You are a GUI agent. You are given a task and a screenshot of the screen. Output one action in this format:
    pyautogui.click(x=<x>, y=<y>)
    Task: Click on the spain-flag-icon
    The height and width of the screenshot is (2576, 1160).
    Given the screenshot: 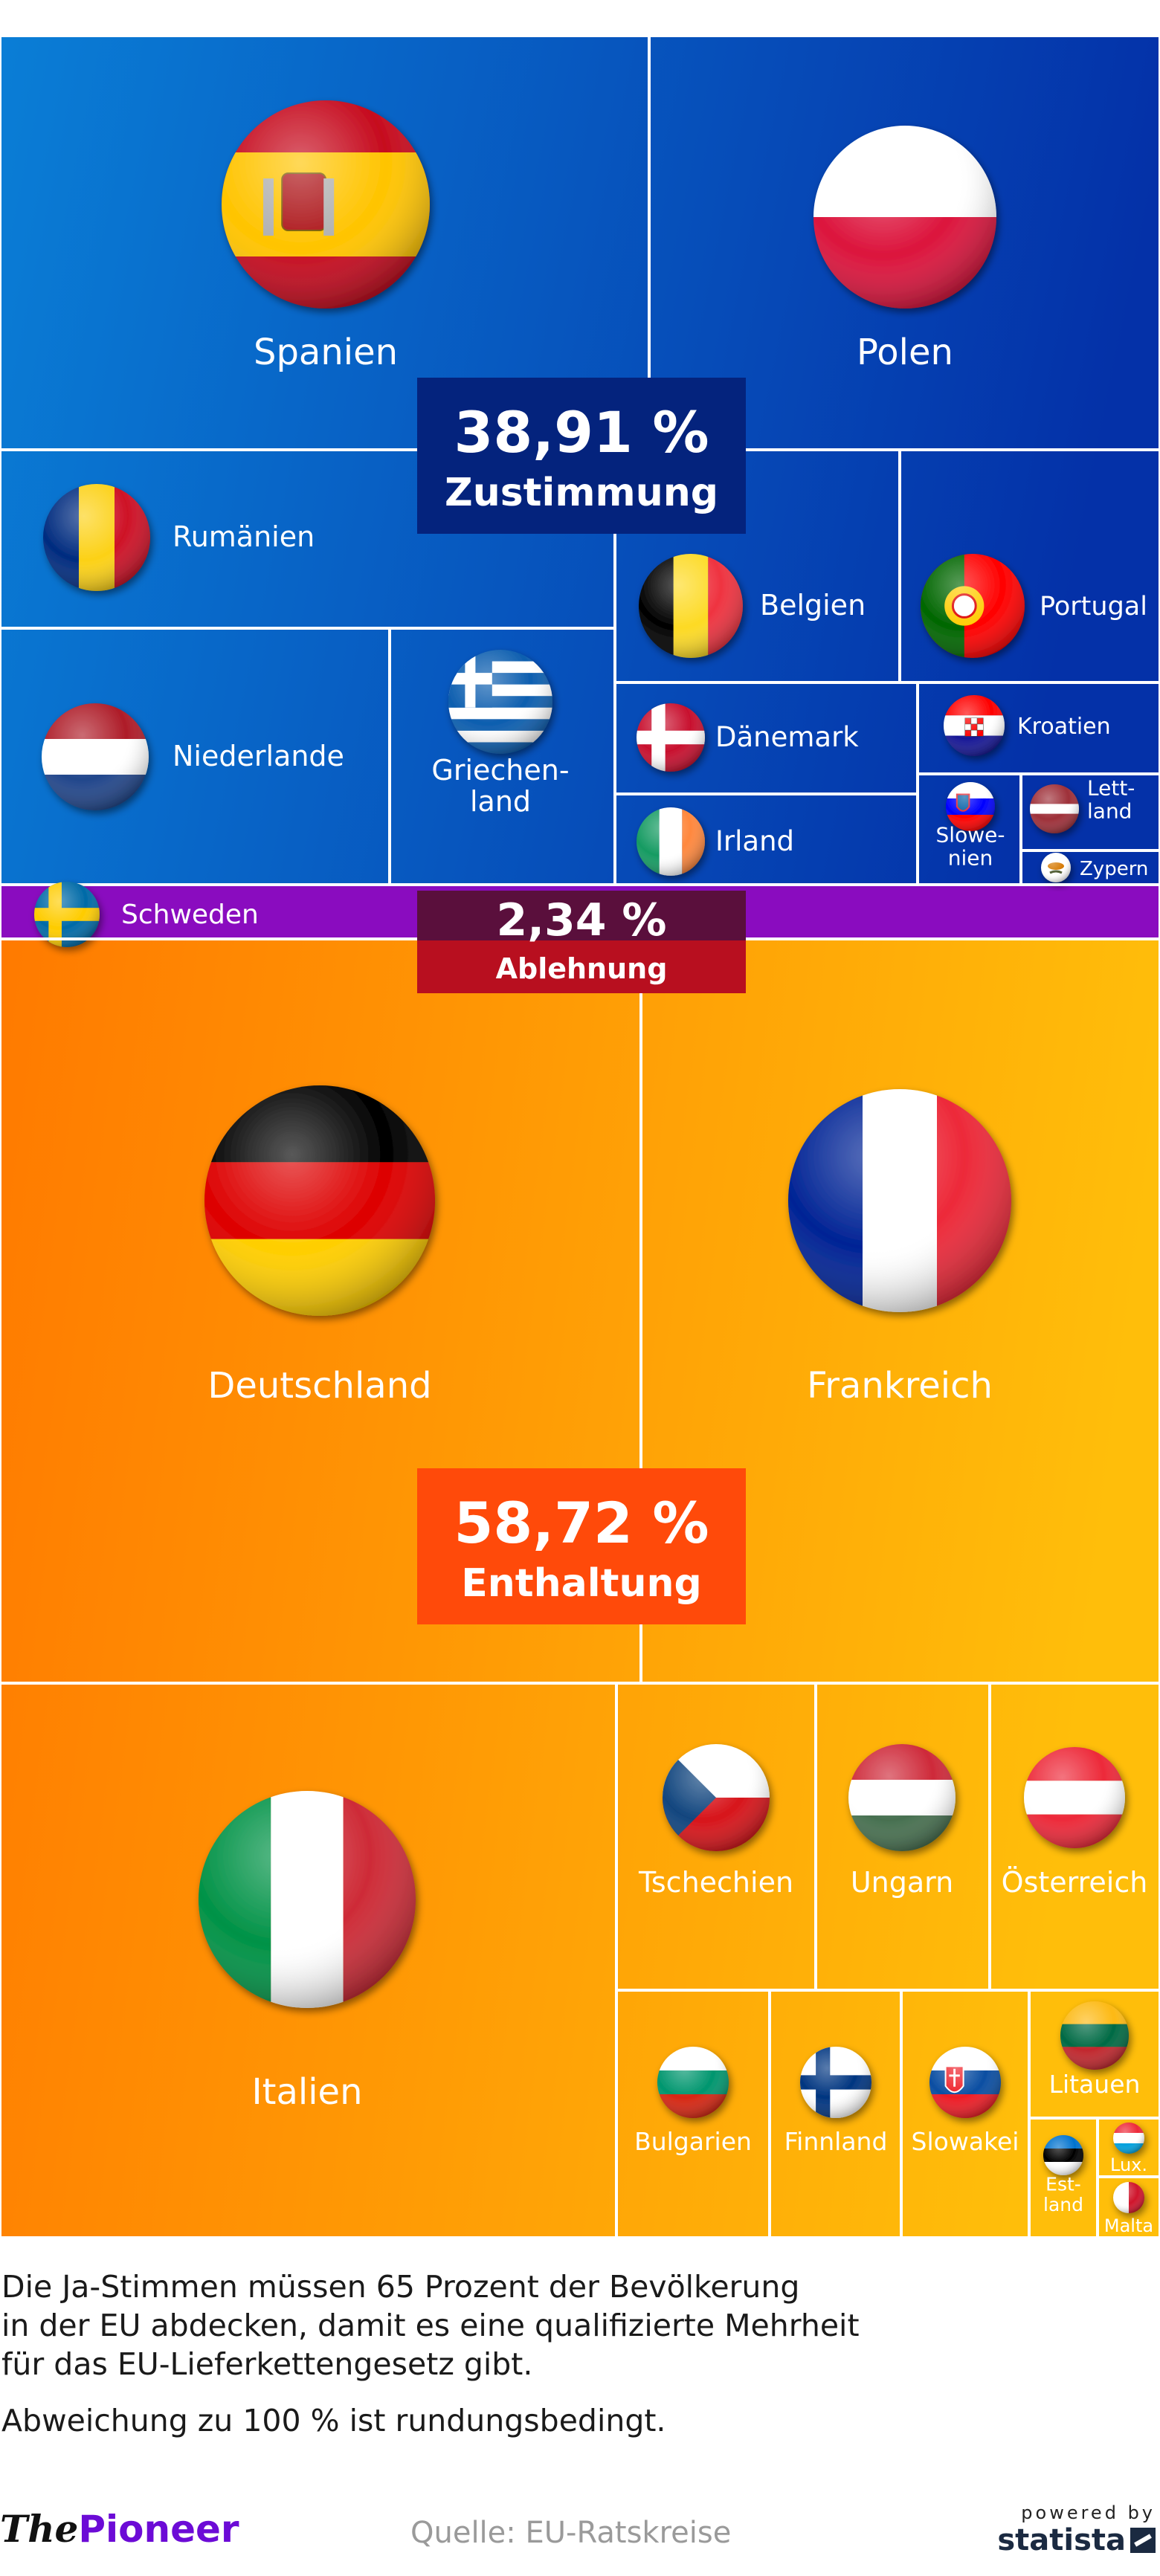 What is the action you would take?
    pyautogui.click(x=326, y=204)
    